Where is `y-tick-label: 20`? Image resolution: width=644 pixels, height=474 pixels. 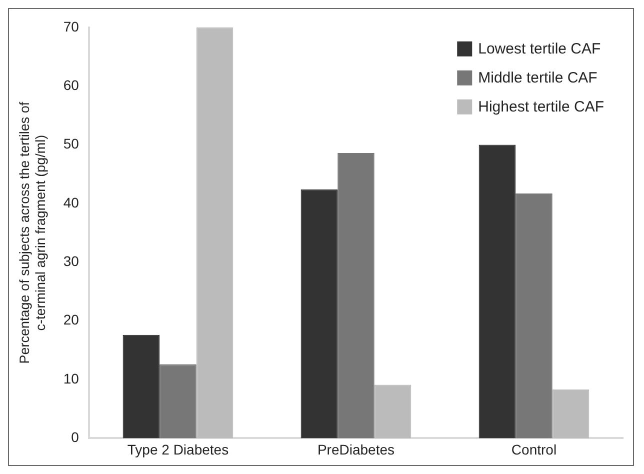
y-tick-label: 20 is located at coordinates (71, 320).